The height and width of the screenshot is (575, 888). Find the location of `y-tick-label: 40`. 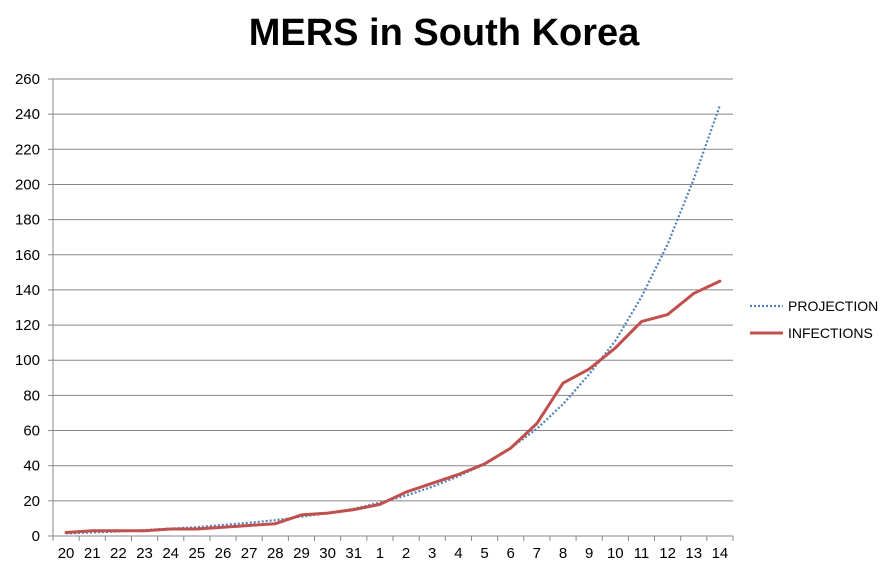

y-tick-label: 40 is located at coordinates (31, 466).